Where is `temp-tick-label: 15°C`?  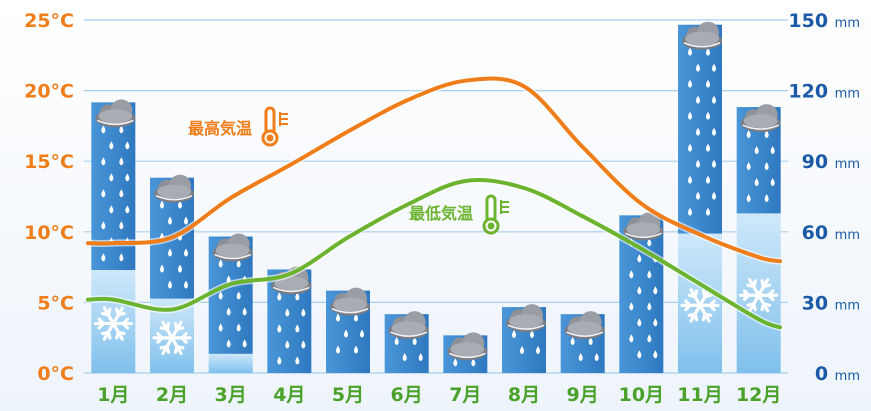
temp-tick-label: 15°C is located at coordinates (49, 162).